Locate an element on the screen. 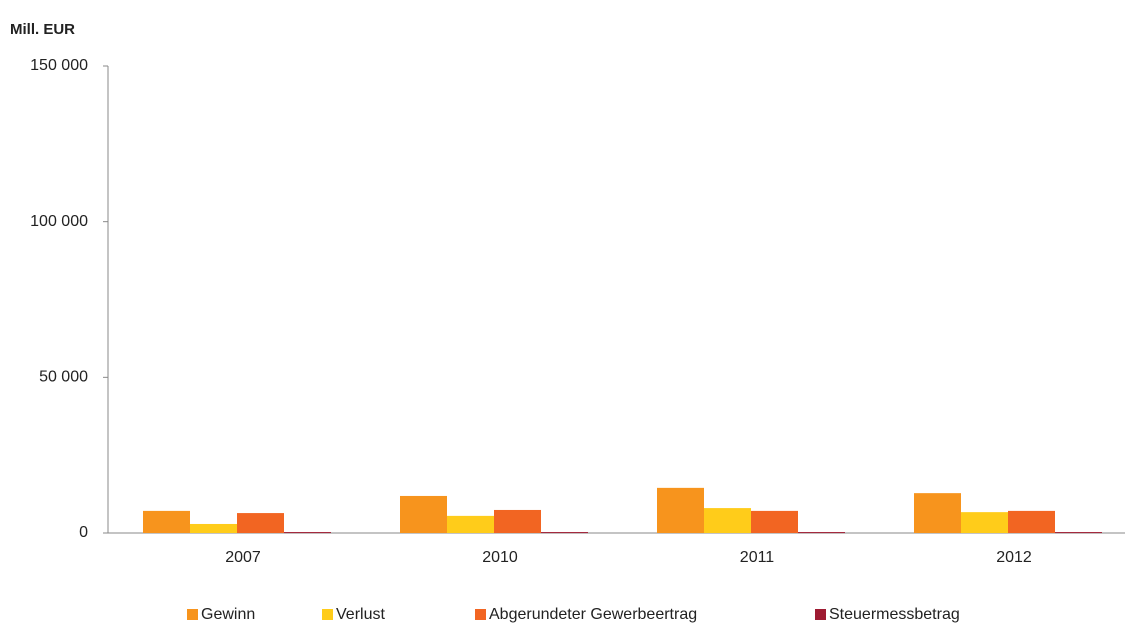  y-tick-label: 0 is located at coordinates (83, 532).